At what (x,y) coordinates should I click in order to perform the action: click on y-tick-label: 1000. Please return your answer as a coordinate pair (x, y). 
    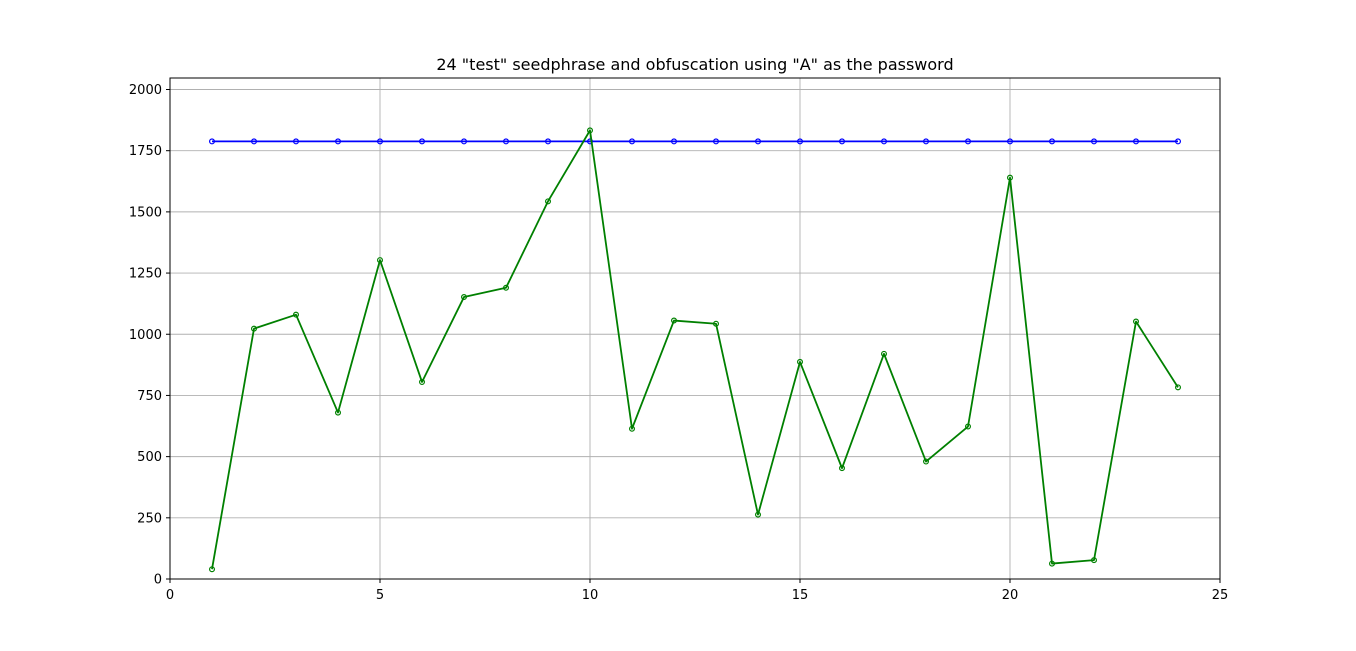
    Looking at the image, I should click on (145, 335).